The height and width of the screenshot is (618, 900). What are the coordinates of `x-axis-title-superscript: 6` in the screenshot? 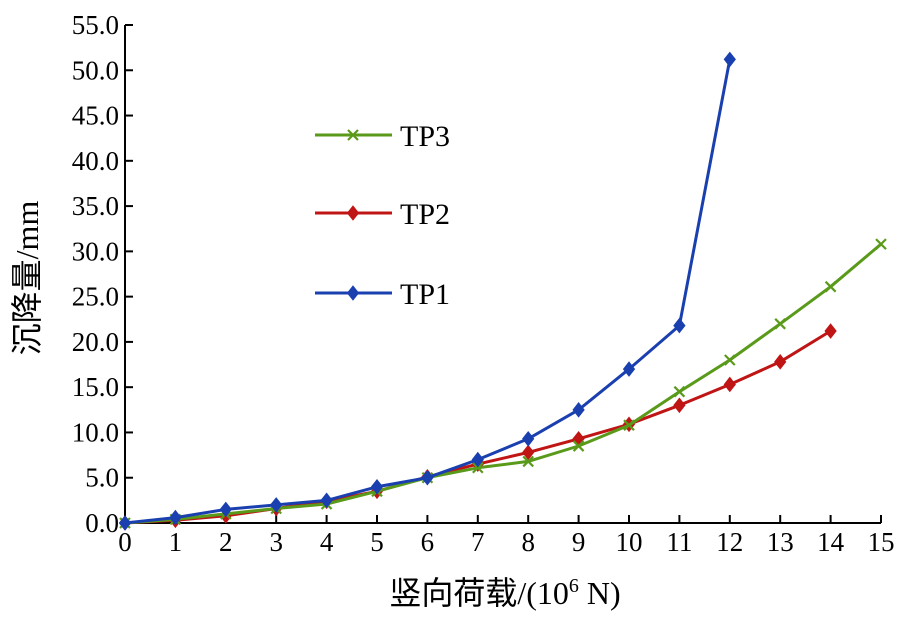 It's located at (574, 586).